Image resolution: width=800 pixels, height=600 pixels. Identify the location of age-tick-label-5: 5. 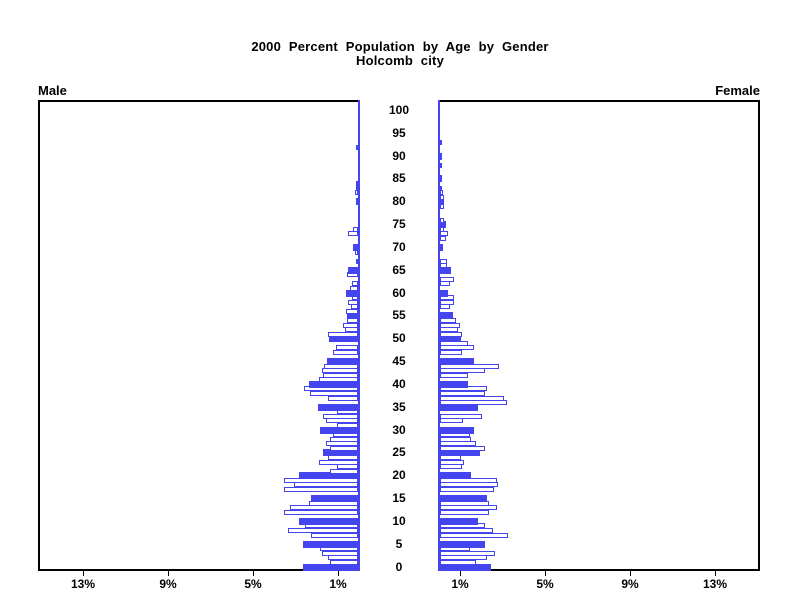
(399, 544).